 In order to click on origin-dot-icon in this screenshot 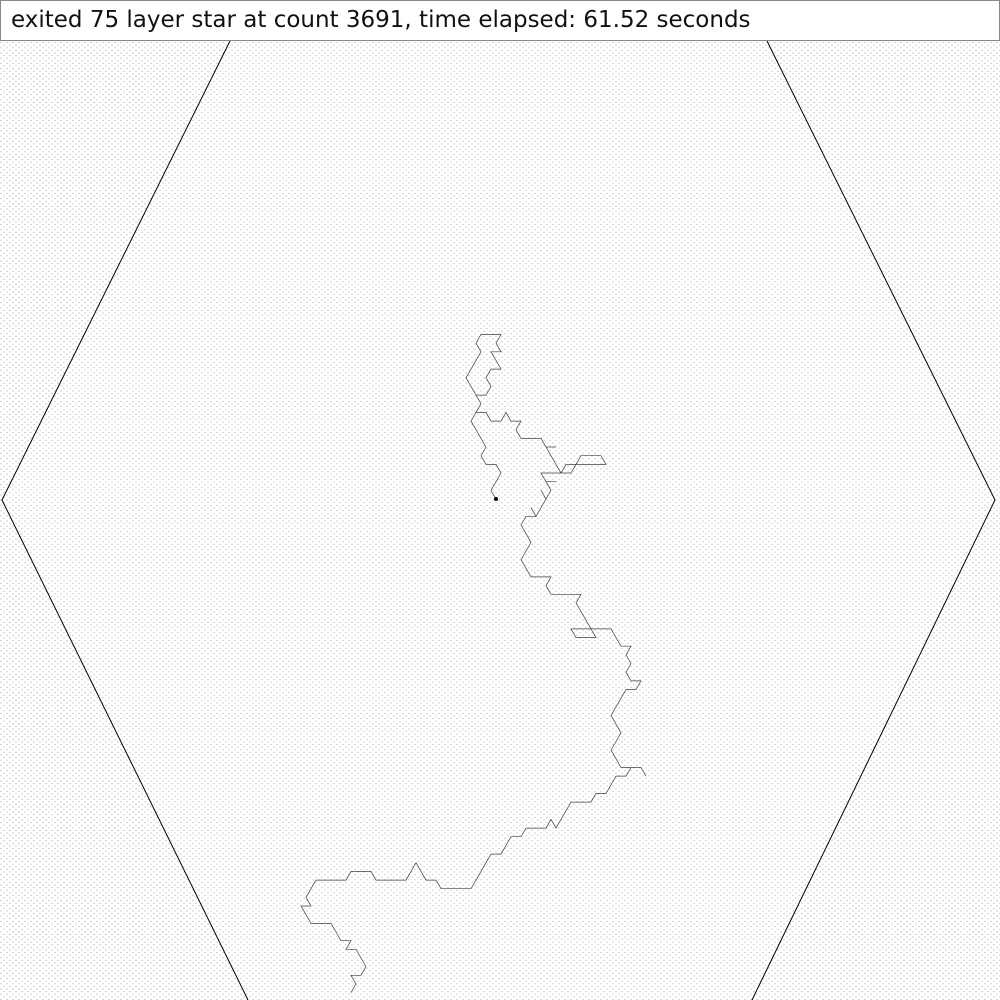, I will do `click(496, 499)`.